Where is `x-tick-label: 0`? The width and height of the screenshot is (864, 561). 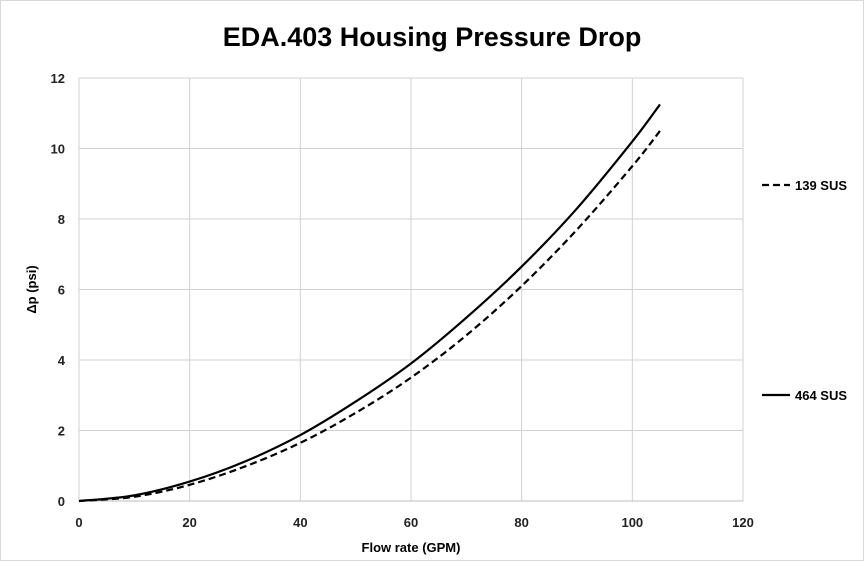 x-tick-label: 0 is located at coordinates (78, 522).